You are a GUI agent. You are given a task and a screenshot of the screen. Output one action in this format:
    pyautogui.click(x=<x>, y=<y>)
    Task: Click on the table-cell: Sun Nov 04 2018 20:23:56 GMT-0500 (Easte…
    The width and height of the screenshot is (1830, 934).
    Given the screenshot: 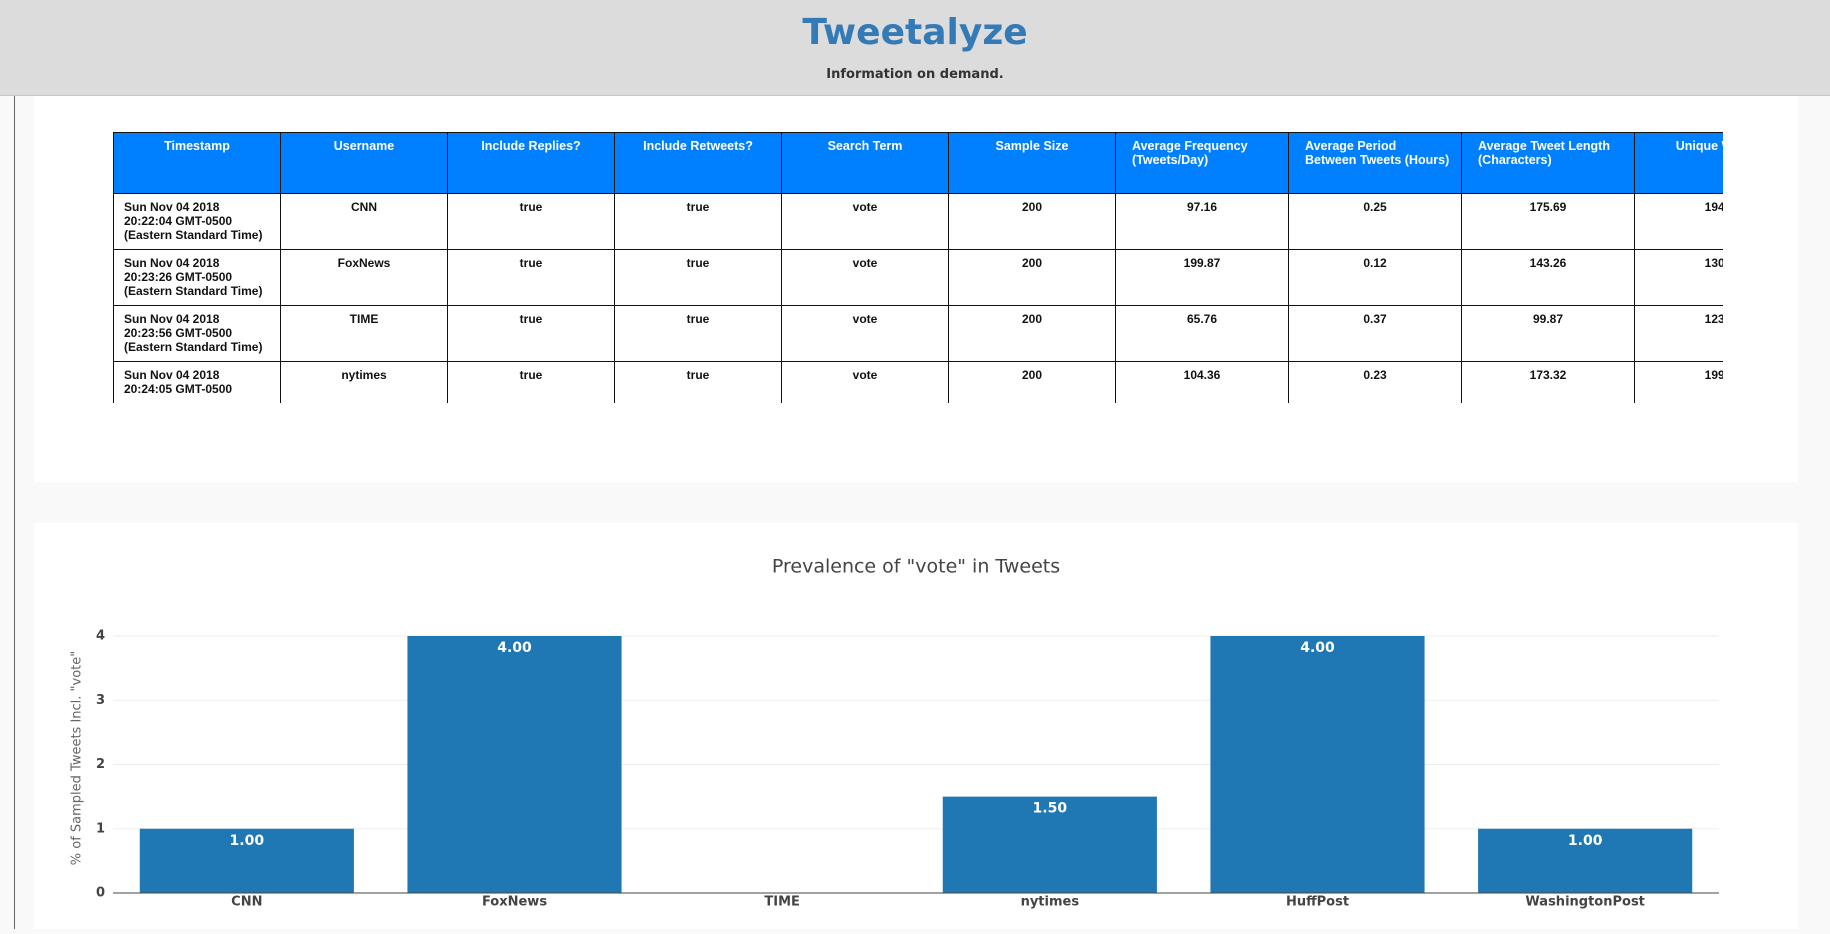 What is the action you would take?
    pyautogui.click(x=197, y=333)
    